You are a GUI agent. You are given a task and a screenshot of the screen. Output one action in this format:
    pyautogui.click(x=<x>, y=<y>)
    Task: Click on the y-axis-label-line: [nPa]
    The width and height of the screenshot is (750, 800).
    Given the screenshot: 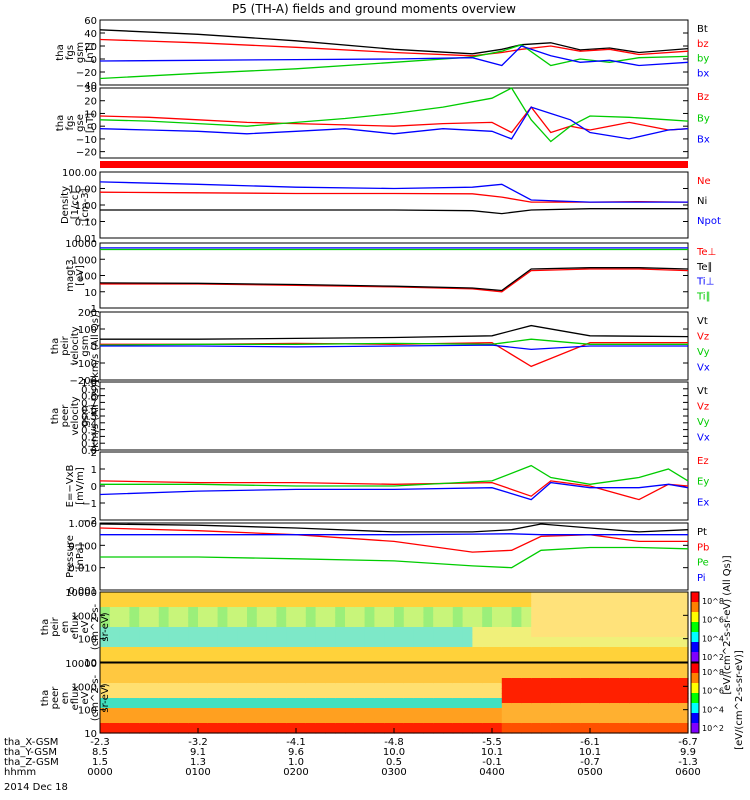 What is the action you would take?
    pyautogui.click(x=80, y=556)
    